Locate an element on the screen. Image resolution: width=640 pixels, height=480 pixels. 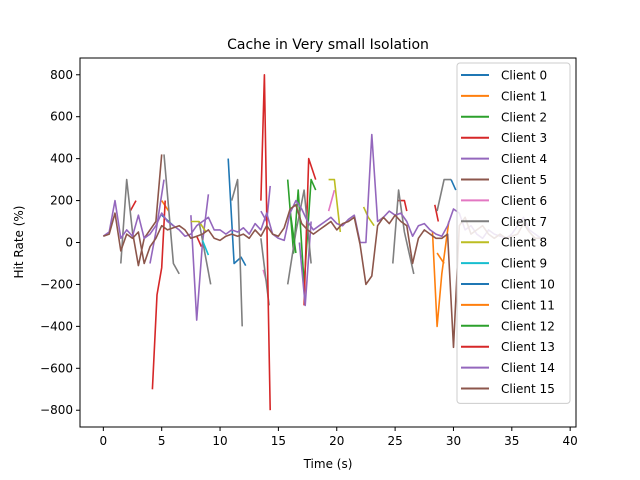
x-tick-label: 20 is located at coordinates (336, 441).